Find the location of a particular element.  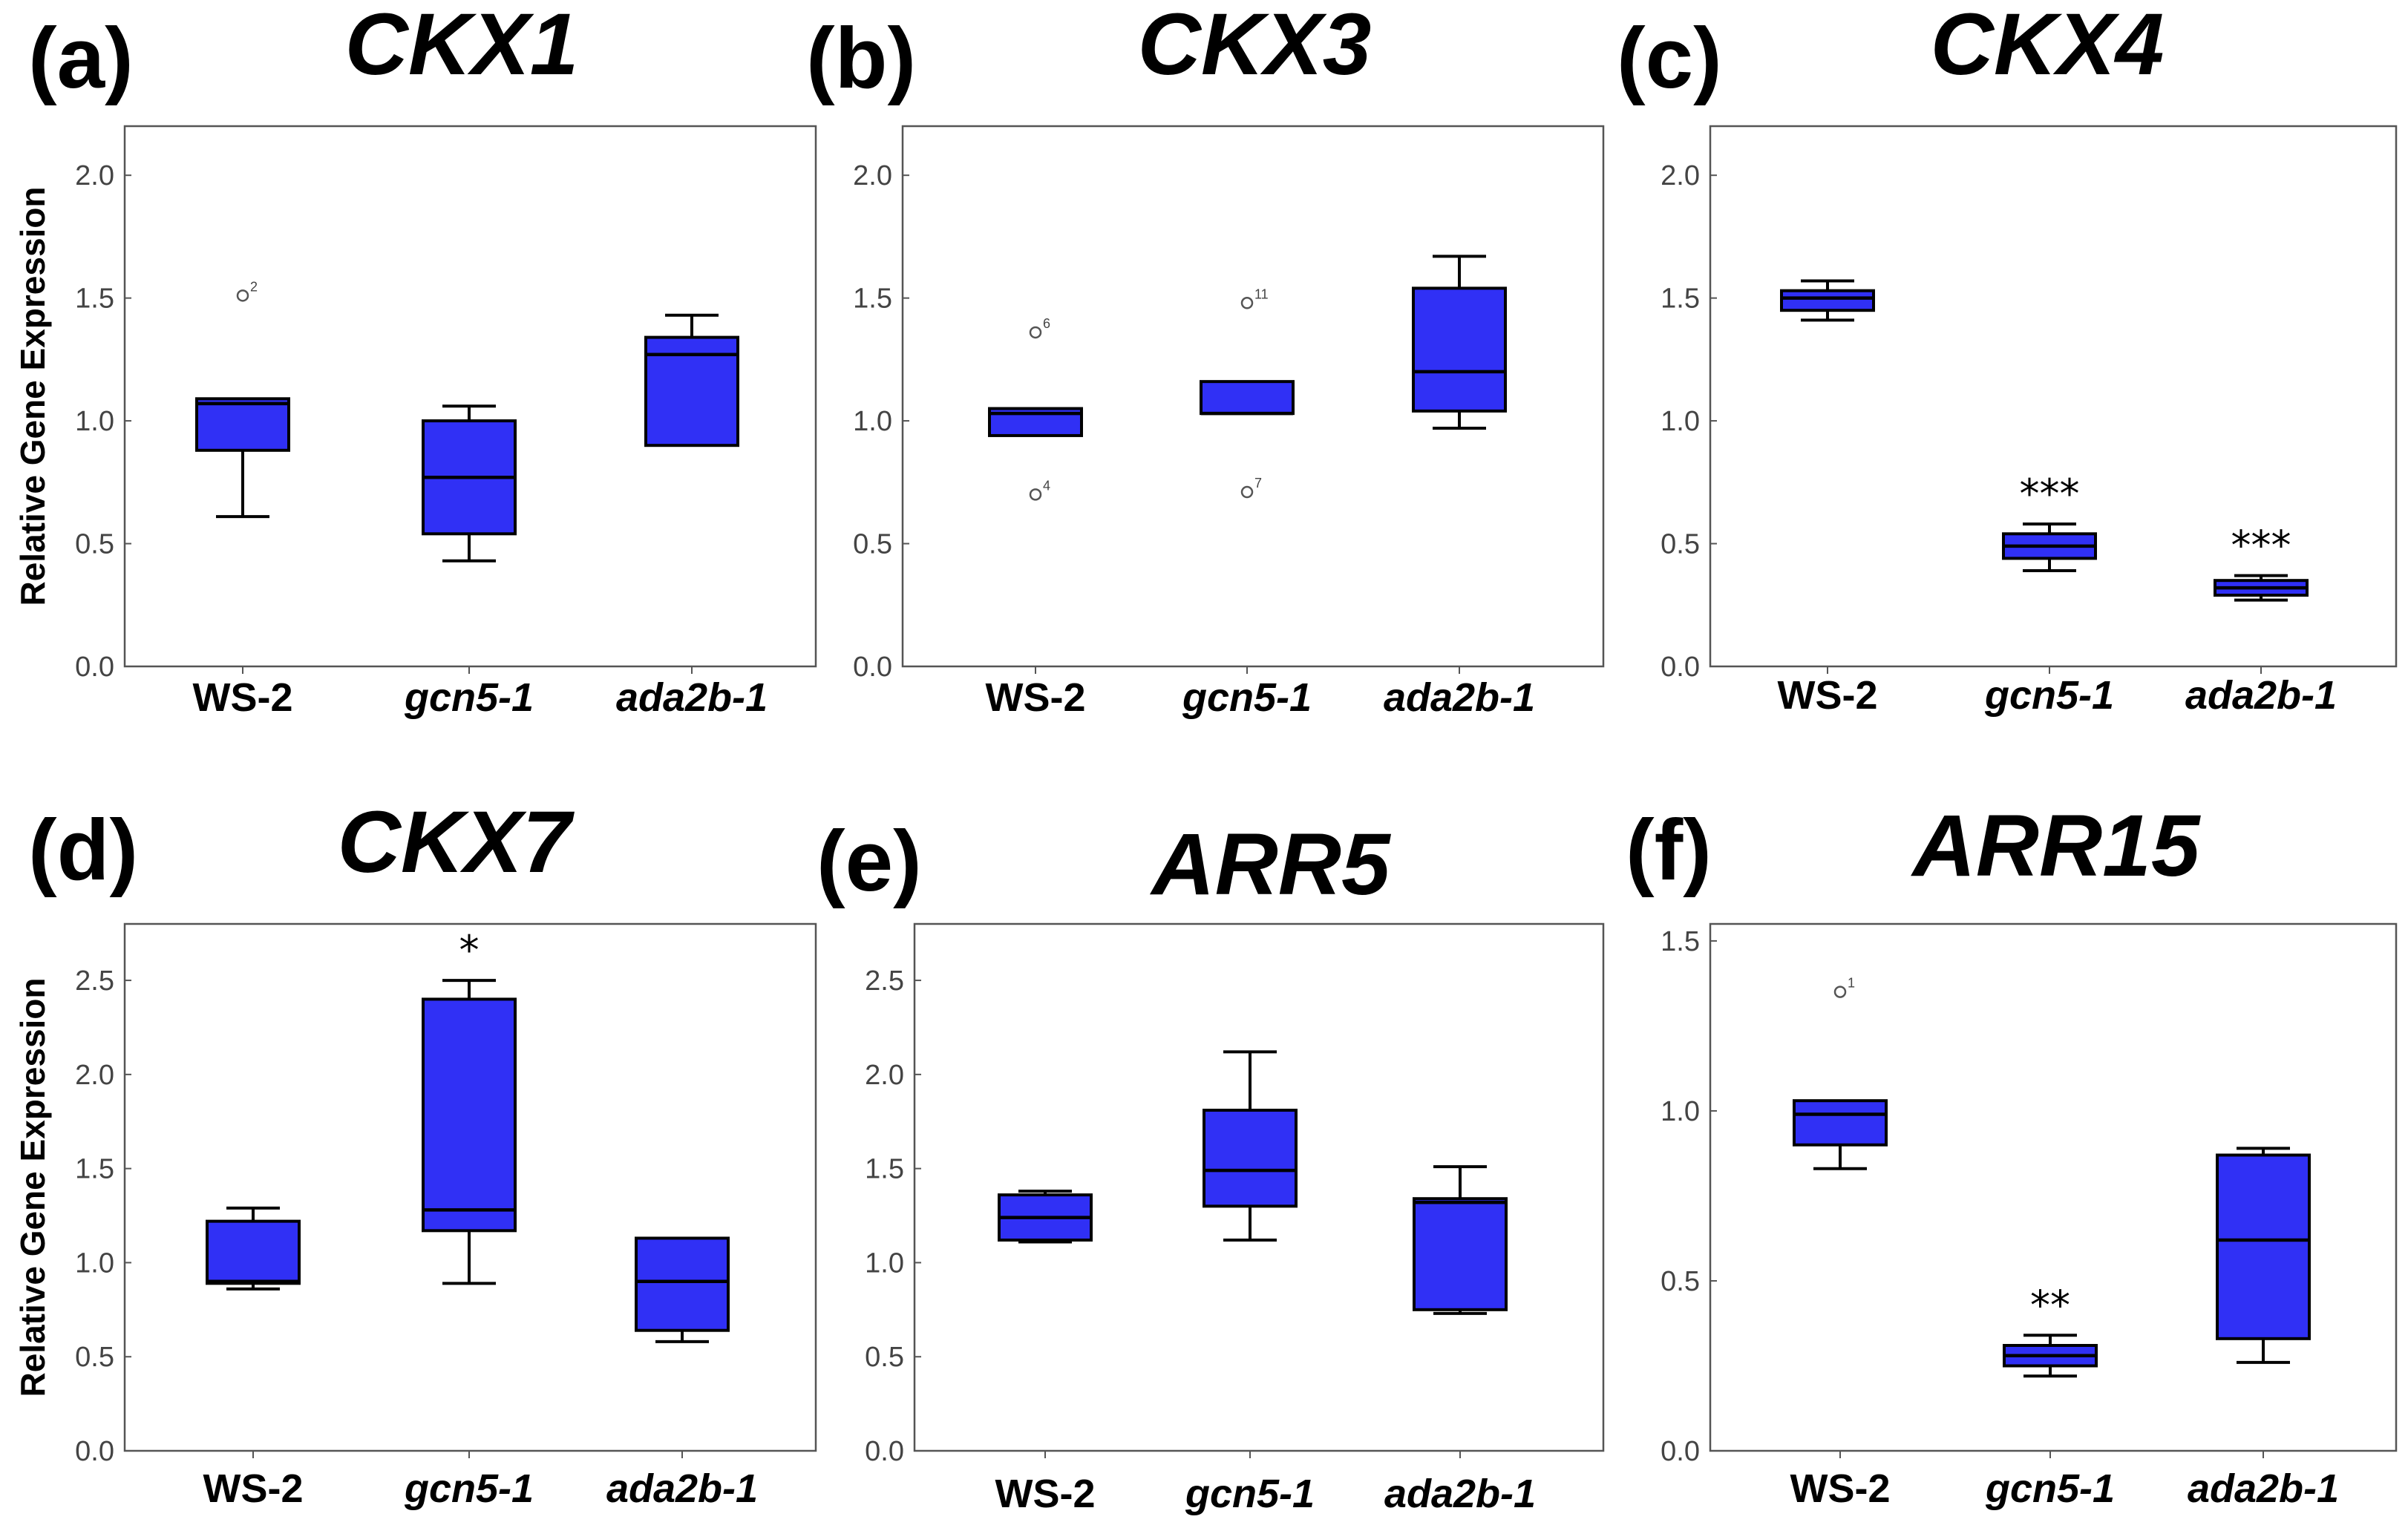

outlier-label: 6 is located at coordinates (1047, 324).